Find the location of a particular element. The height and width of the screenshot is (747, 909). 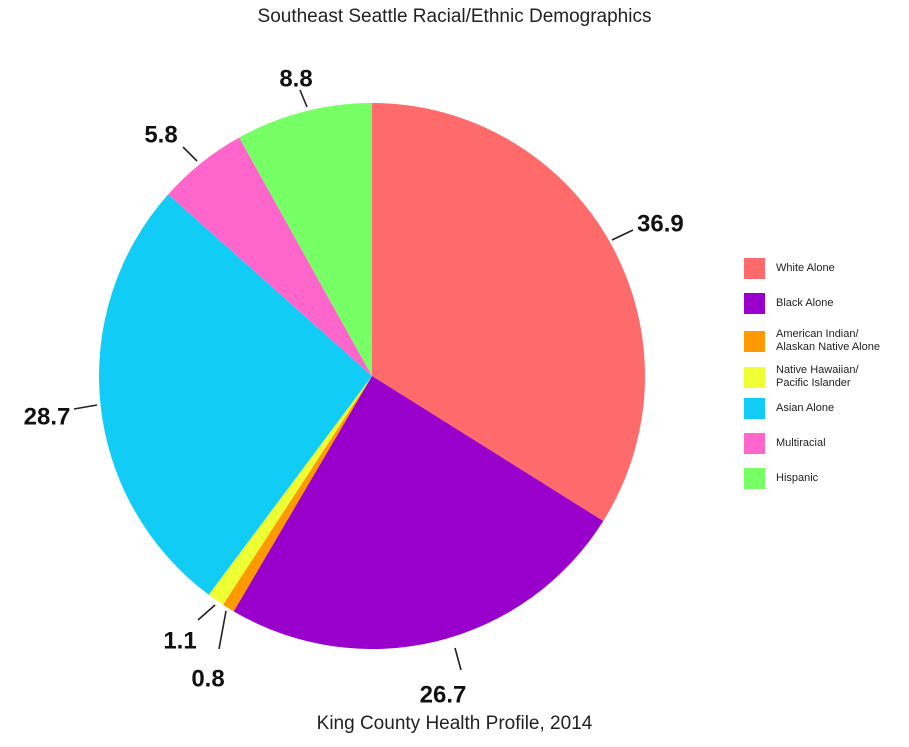

legend-item-multiracial: Multiracial is located at coordinates (785, 443).